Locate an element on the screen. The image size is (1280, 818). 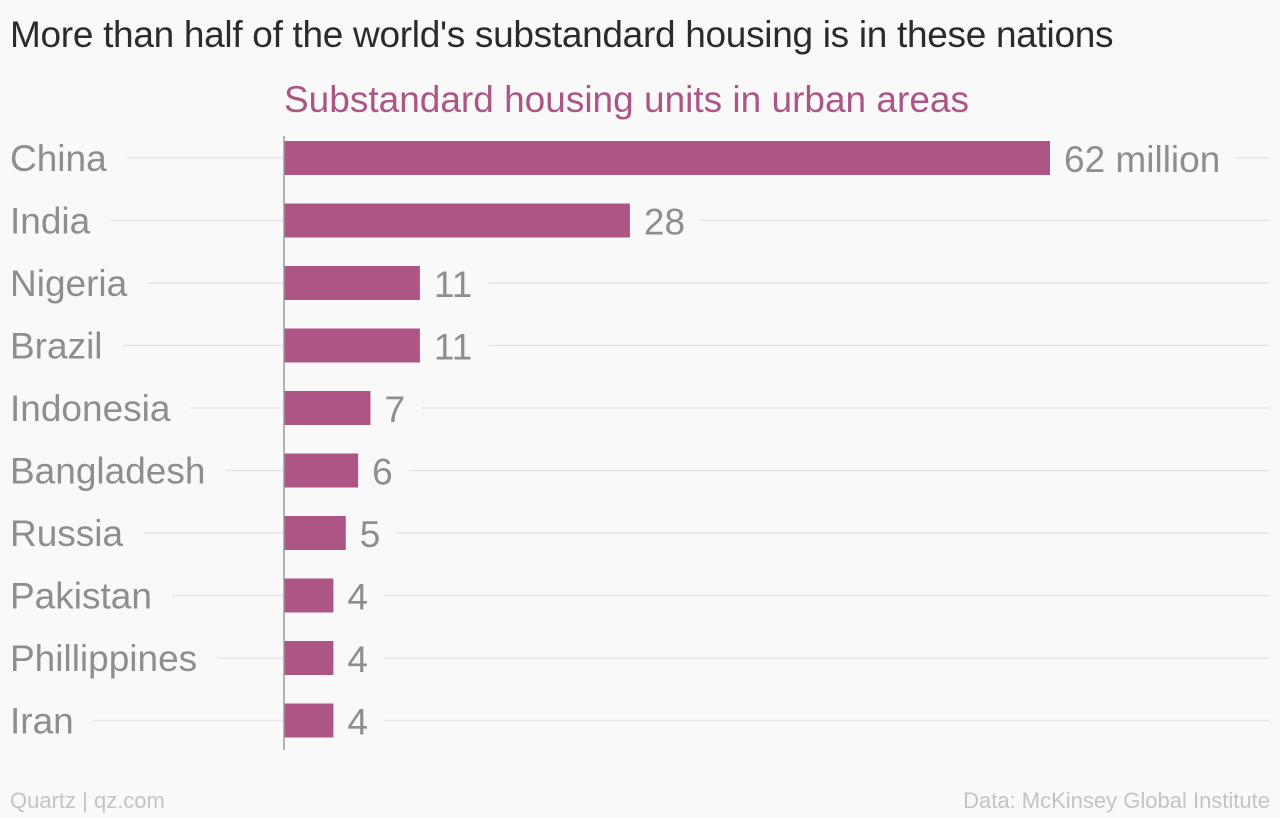
category-label: Phillippines is located at coordinates (103, 658).